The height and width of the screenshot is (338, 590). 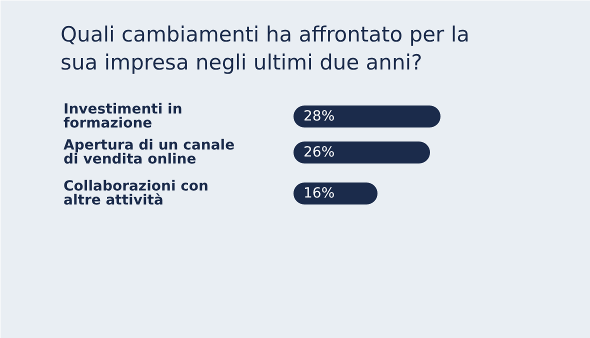 What do you see at coordinates (136, 193) in the screenshot?
I see `y-tick-label: Collaborazioni con altre attività` at bounding box center [136, 193].